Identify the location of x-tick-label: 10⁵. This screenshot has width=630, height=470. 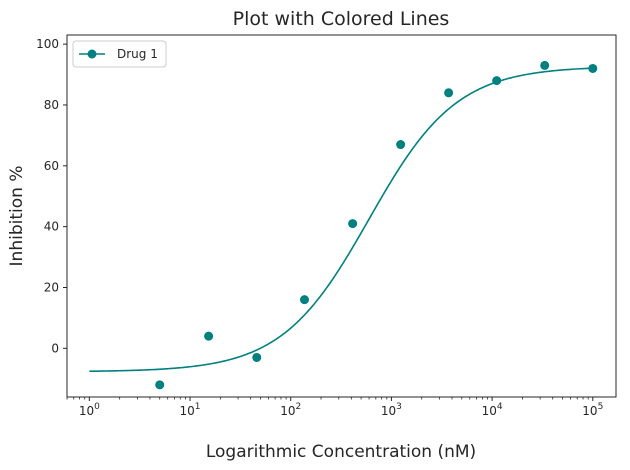
(592, 410).